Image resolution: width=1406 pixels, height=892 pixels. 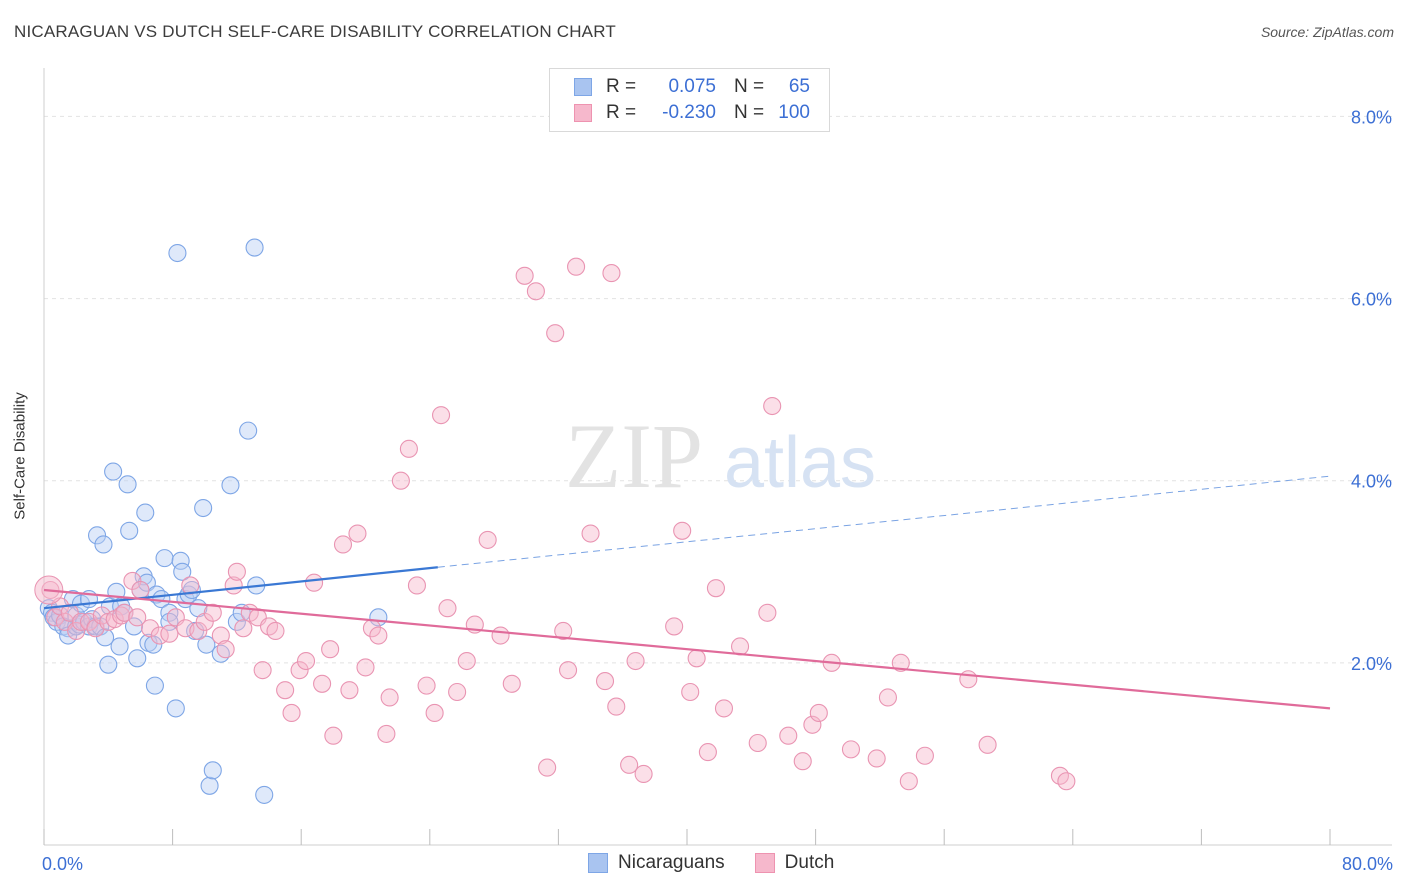 I want to click on legend-r-value: -0.230, so click(x=689, y=112).